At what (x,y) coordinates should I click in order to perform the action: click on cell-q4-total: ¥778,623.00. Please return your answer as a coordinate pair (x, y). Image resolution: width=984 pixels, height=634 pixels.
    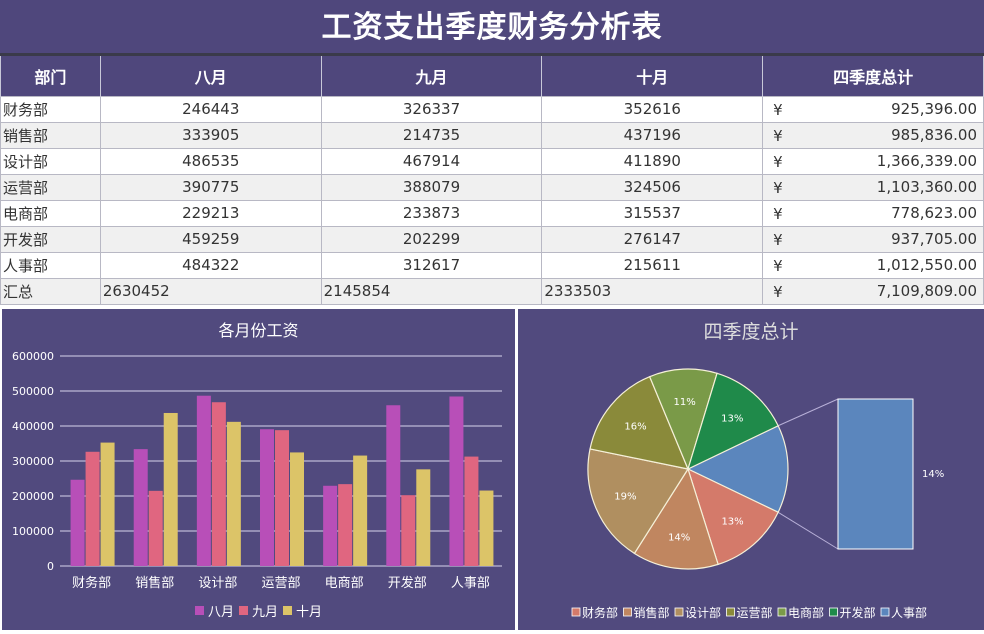
    Looking at the image, I should click on (873, 213).